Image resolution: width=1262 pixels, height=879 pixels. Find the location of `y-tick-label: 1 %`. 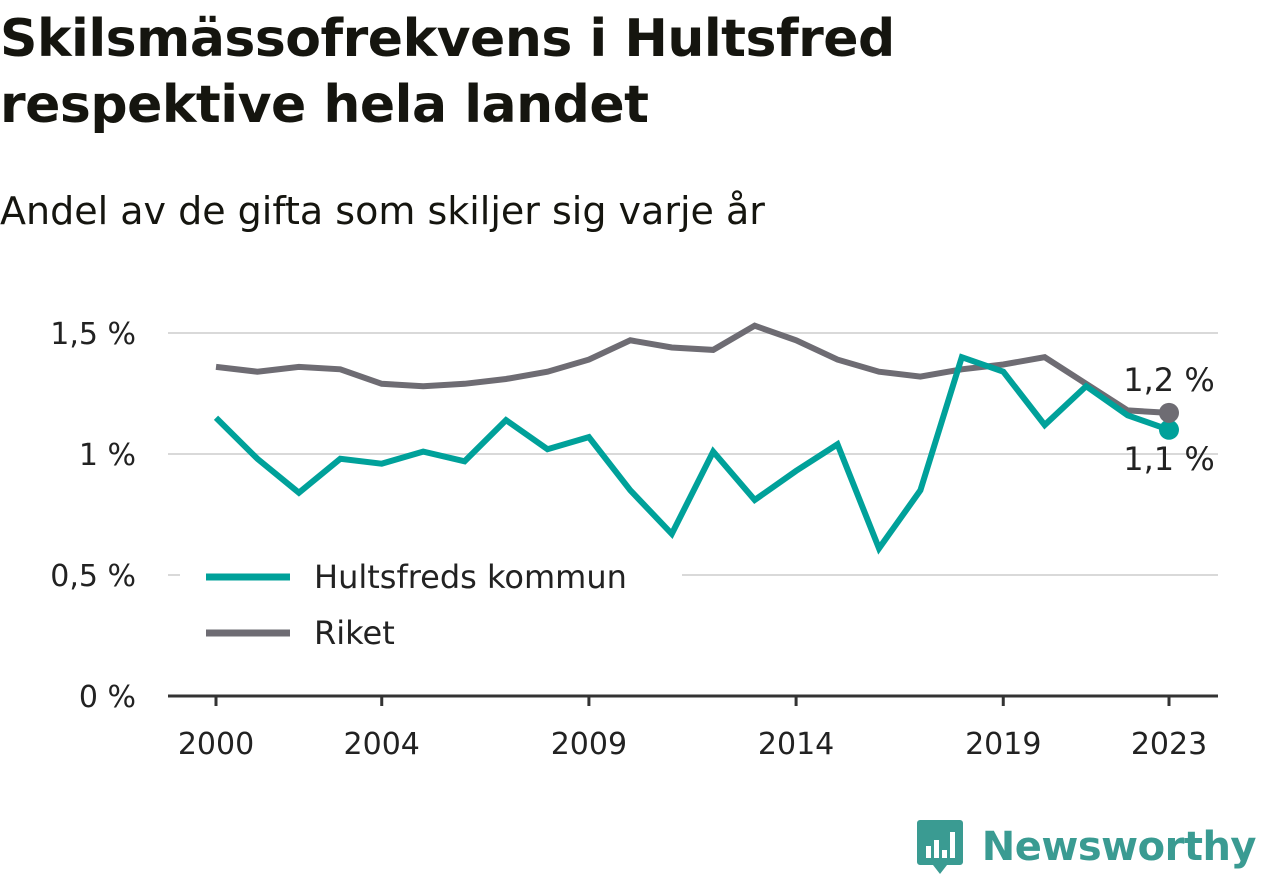

y-tick-label: 1 % is located at coordinates (107, 455).